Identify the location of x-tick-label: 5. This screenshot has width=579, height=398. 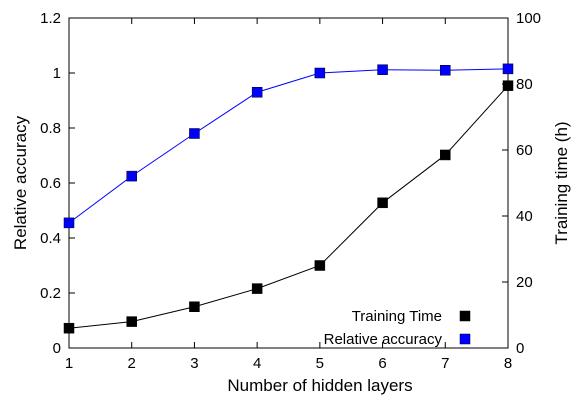
(320, 363).